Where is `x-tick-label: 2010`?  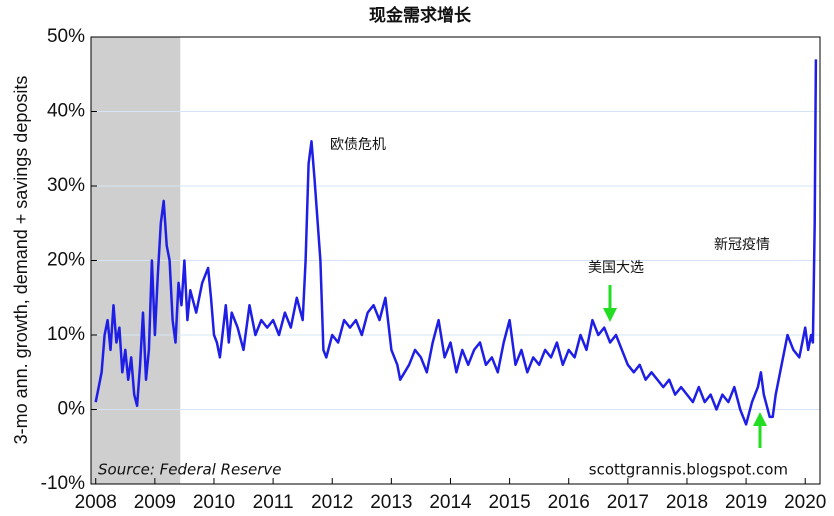
x-tick-label: 2010 is located at coordinates (214, 502).